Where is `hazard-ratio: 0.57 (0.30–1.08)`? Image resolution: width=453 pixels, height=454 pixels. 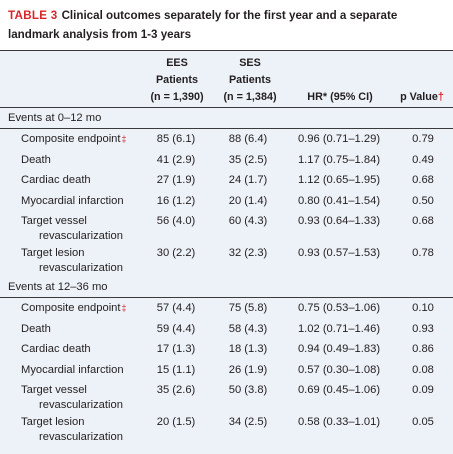
hazard-ratio: 0.57 (0.30–1.08) is located at coordinates (339, 369).